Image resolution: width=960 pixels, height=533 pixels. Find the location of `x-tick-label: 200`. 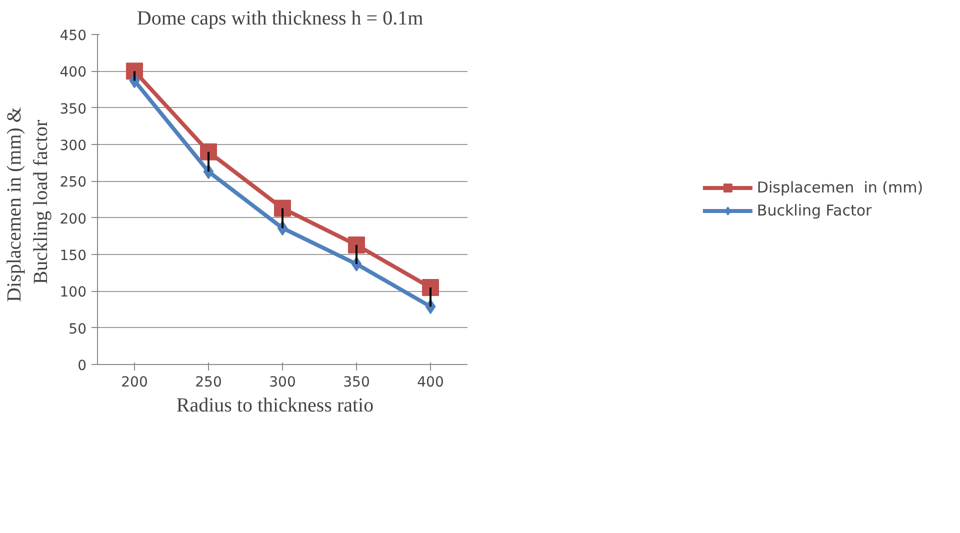

x-tick-label: 200 is located at coordinates (134, 382).